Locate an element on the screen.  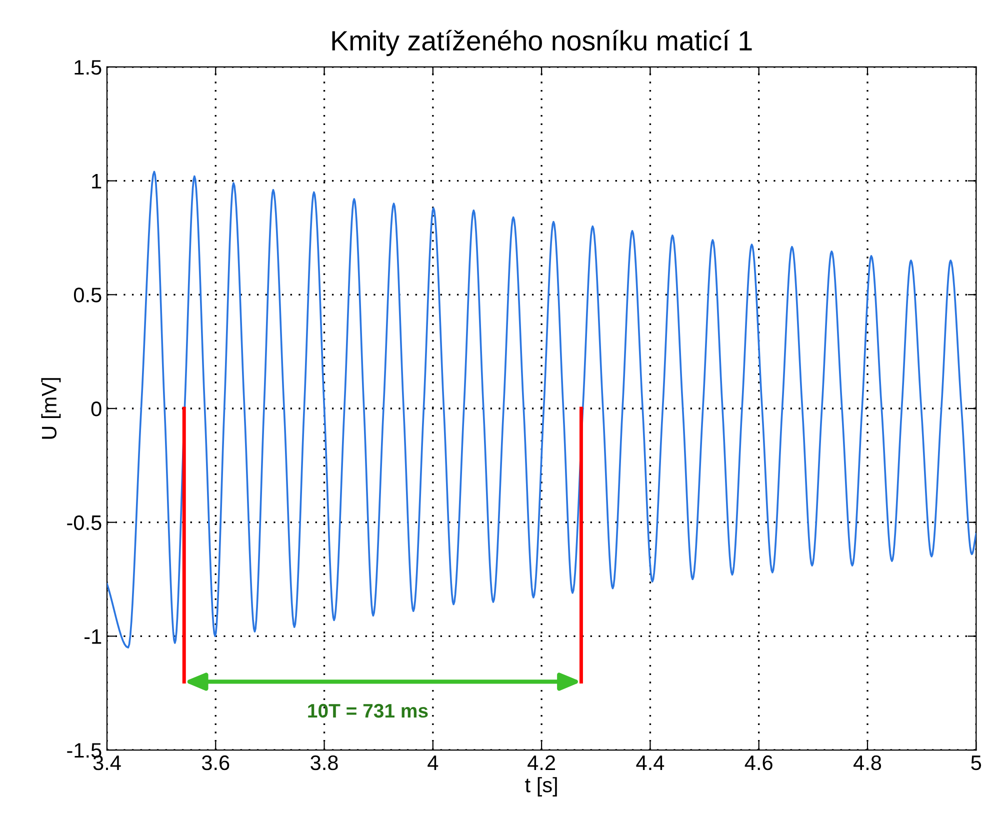
y-tick-label: 0 is located at coordinates (96, 409).